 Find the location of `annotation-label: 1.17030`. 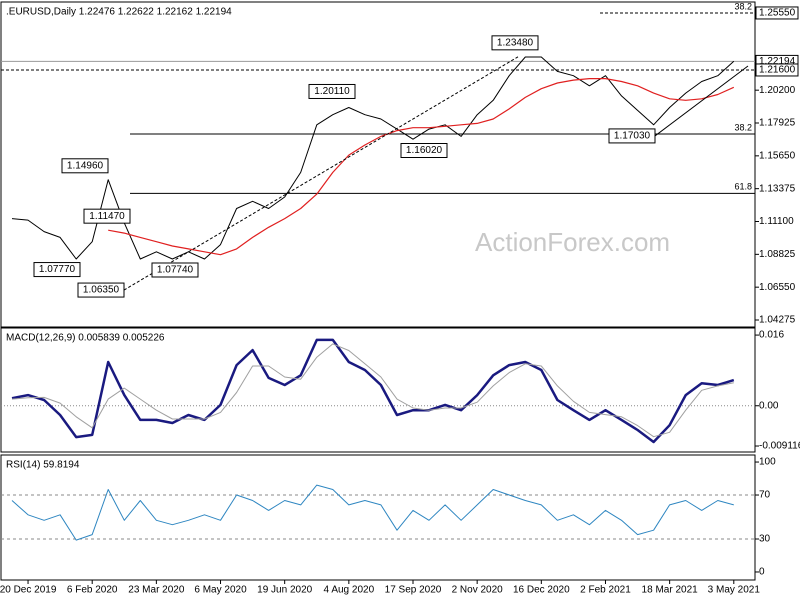

annotation-label: 1.17030 is located at coordinates (632, 136).